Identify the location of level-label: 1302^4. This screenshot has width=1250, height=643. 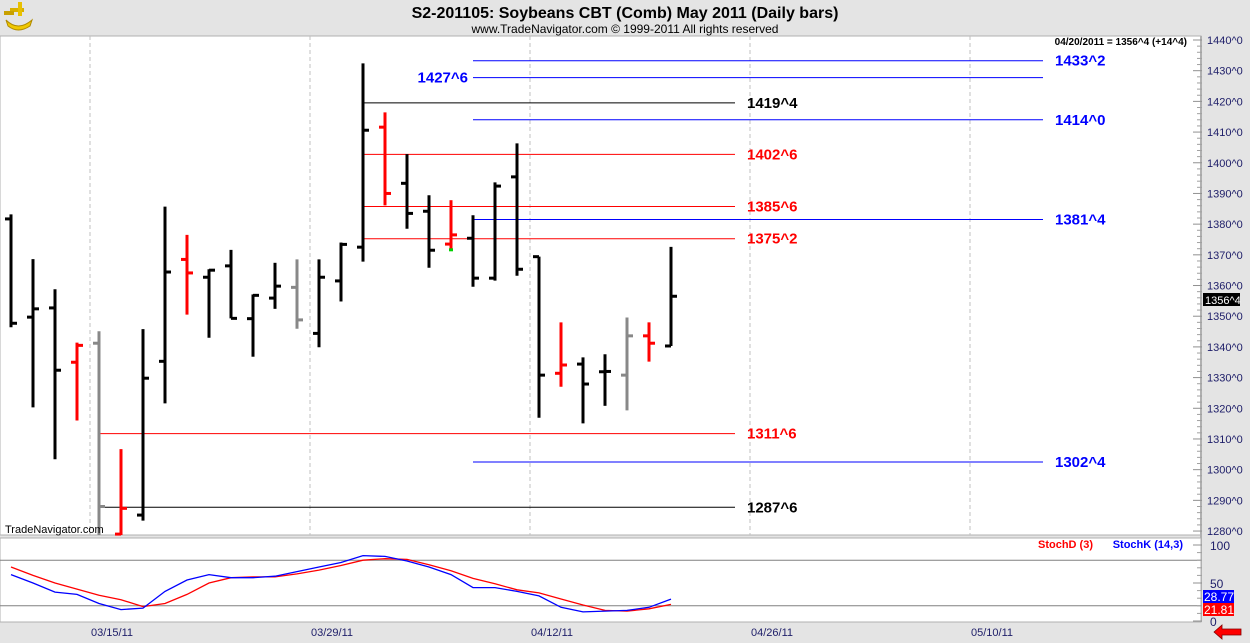
(1080, 462).